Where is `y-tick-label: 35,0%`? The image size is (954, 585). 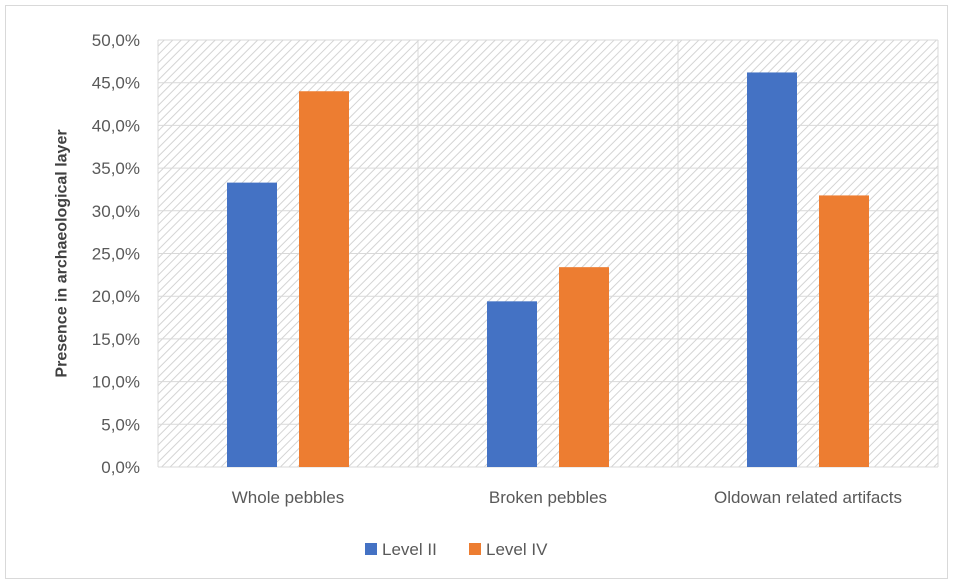
y-tick-label: 35,0% is located at coordinates (116, 168).